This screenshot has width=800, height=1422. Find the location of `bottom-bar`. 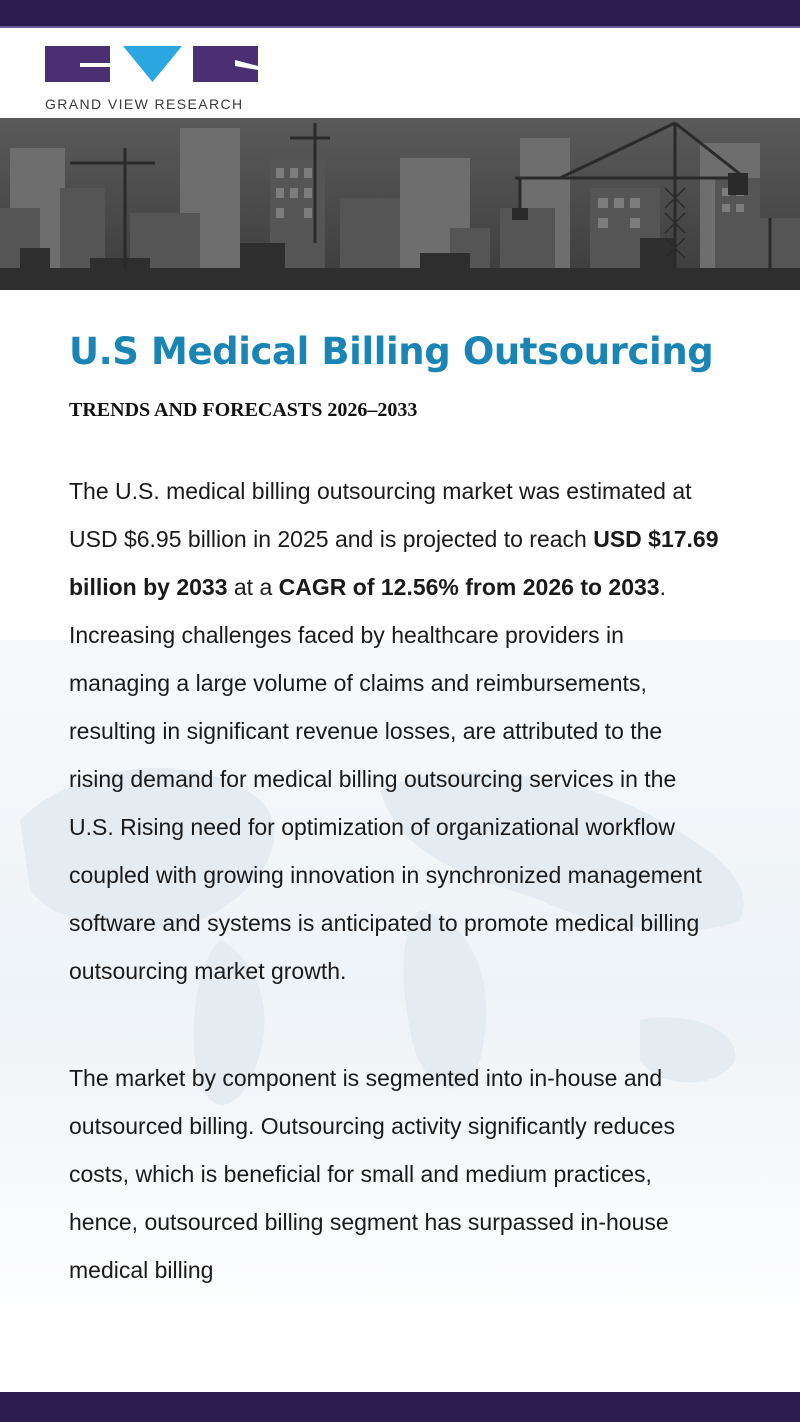

bottom-bar is located at coordinates (400, 1407).